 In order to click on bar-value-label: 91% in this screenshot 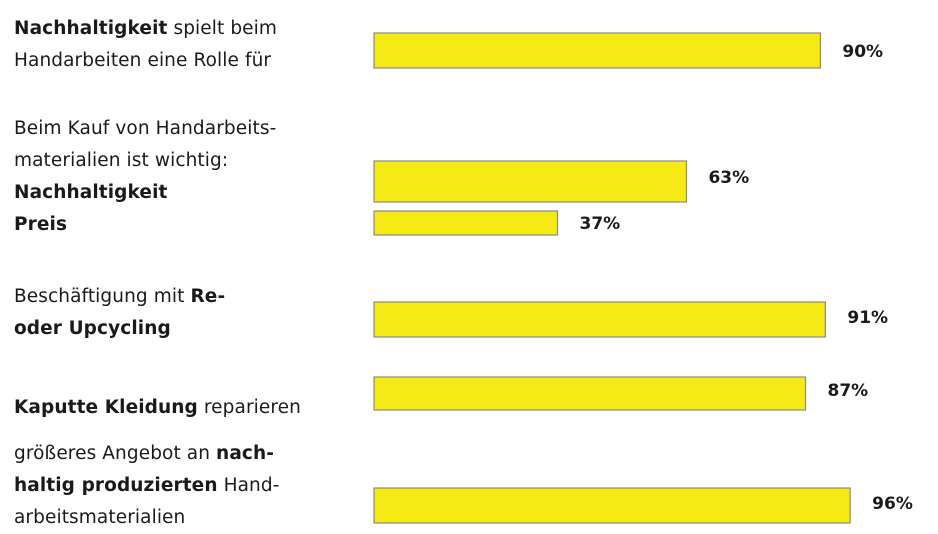, I will do `click(867, 318)`.